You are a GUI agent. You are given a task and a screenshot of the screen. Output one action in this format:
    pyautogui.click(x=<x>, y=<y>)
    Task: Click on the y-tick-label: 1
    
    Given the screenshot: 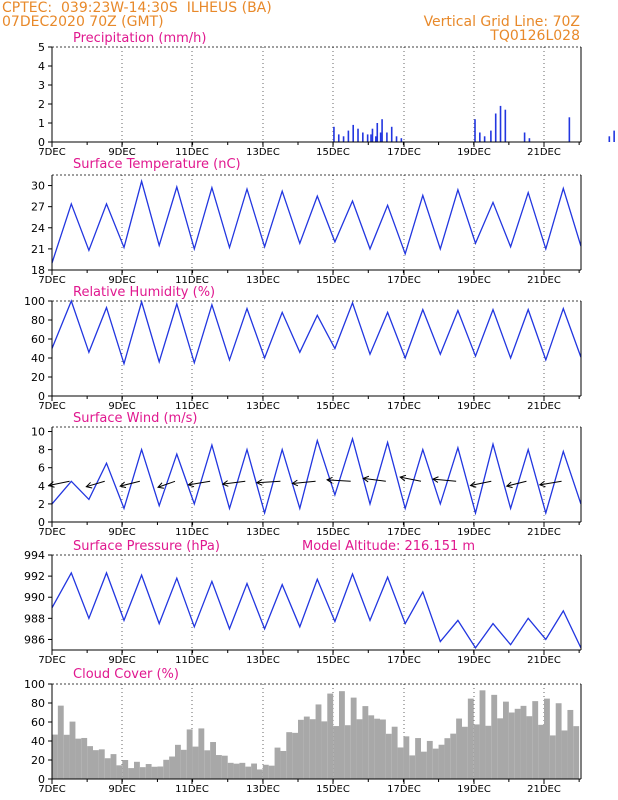 What is the action you would take?
    pyautogui.click(x=41, y=123)
    